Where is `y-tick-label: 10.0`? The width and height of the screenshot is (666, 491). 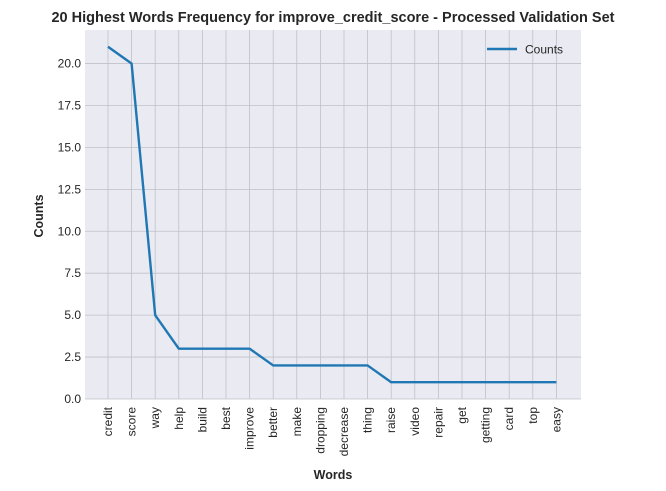 y-tick-label: 10.0 is located at coordinates (70, 231).